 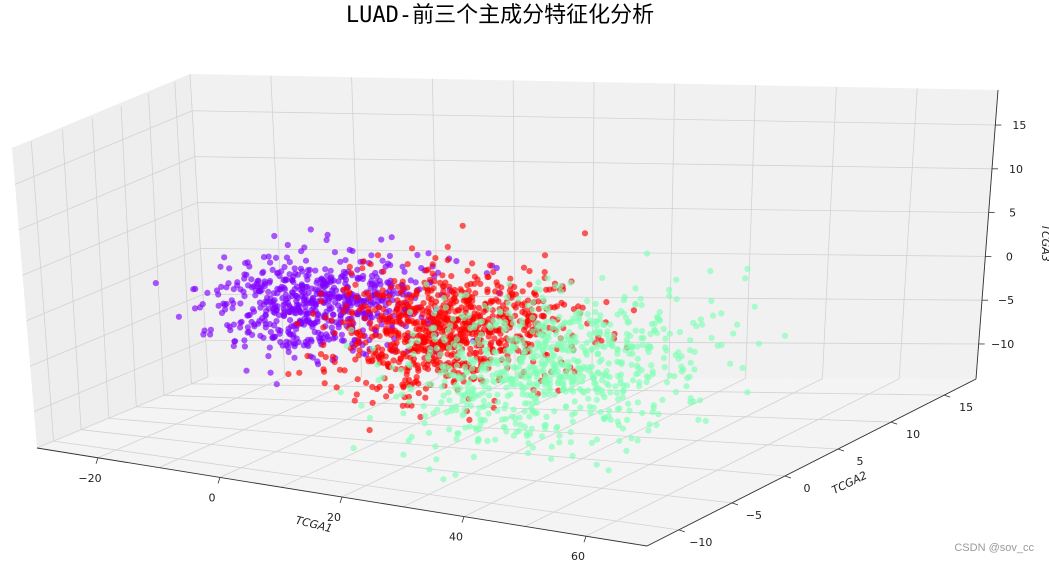 I want to click on floor-grid-x, so click(x=467, y=437).